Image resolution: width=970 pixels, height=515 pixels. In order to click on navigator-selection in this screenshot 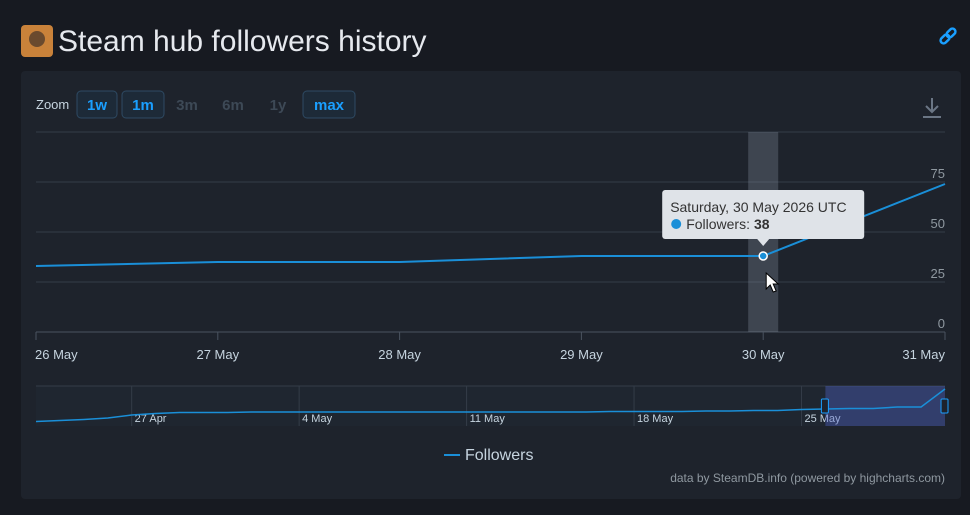, I will do `click(885, 406)`.